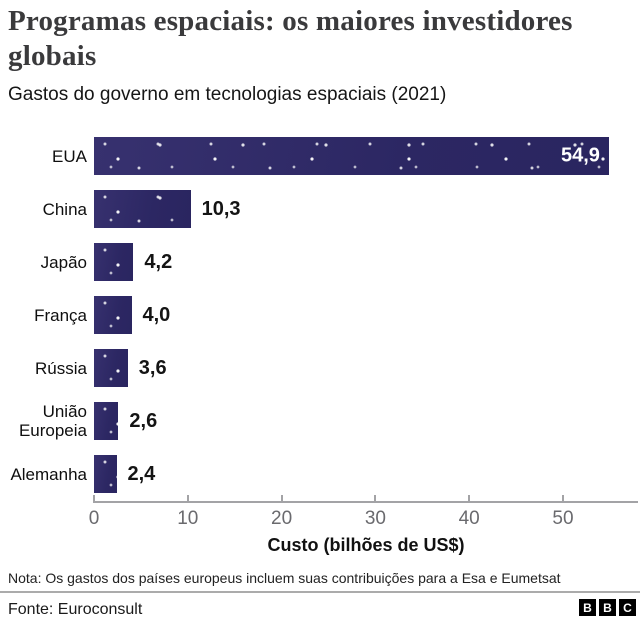 This screenshot has width=640, height=625. I want to click on value-label: 4,0, so click(156, 314).